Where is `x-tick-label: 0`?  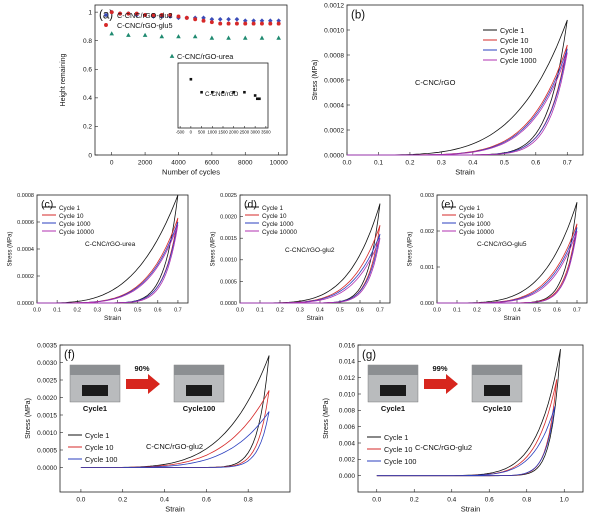
x-tick-label: 0 is located at coordinates (112, 163).